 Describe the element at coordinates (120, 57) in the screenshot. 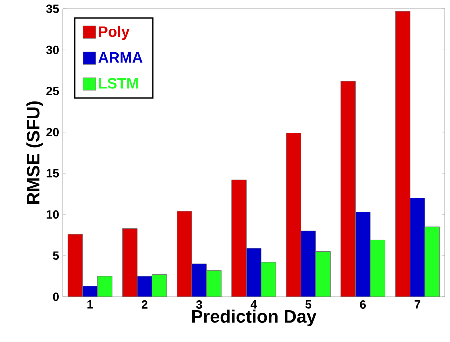

I see `legend-label: ARMA` at that location.